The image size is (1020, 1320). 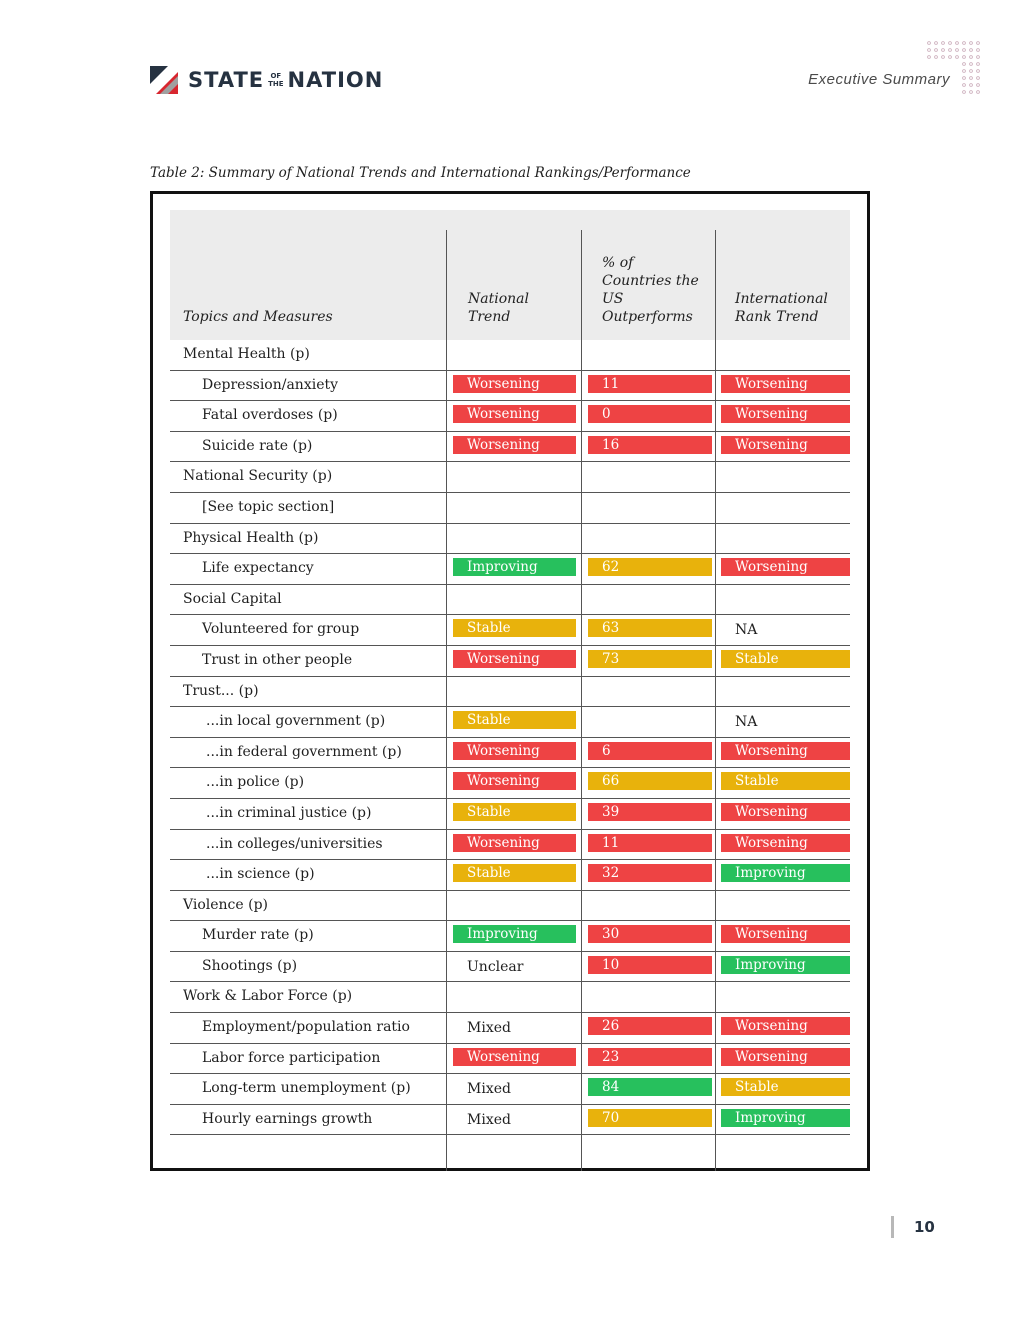 What do you see at coordinates (650, 1026) in the screenshot?
I see `percent-cell: 26` at bounding box center [650, 1026].